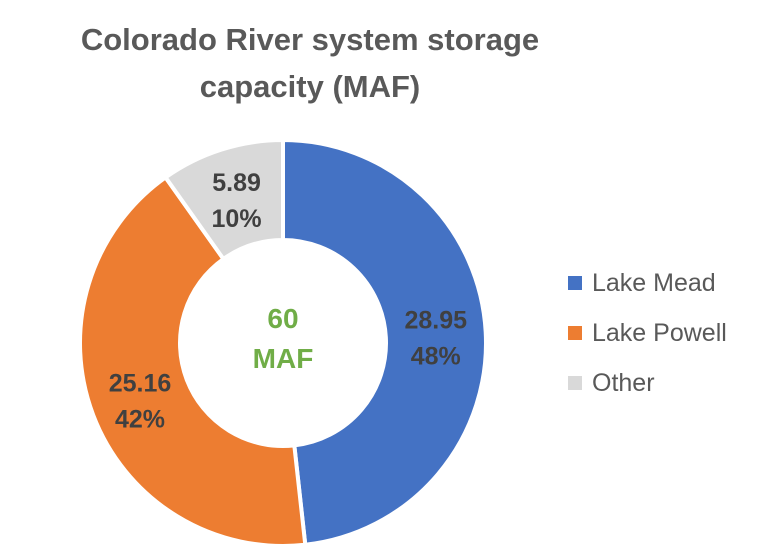  I want to click on data-label-value-lake-mead: 28.95, so click(435, 321).